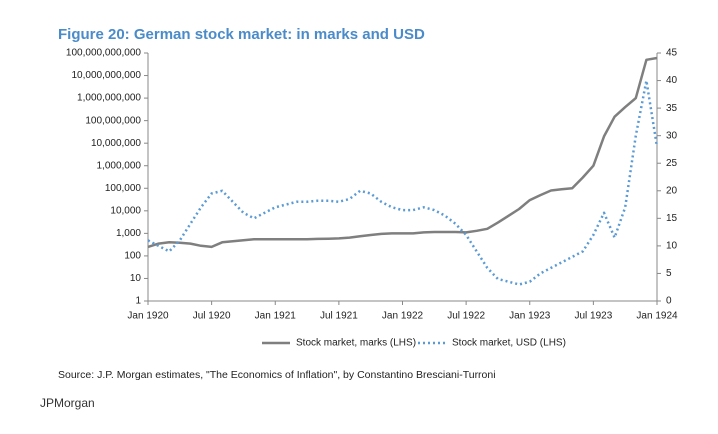 The height and width of the screenshot is (434, 718). Describe the element at coordinates (356, 343) in the screenshot. I see `legend-label: Stock market, marks (LHS)` at that location.